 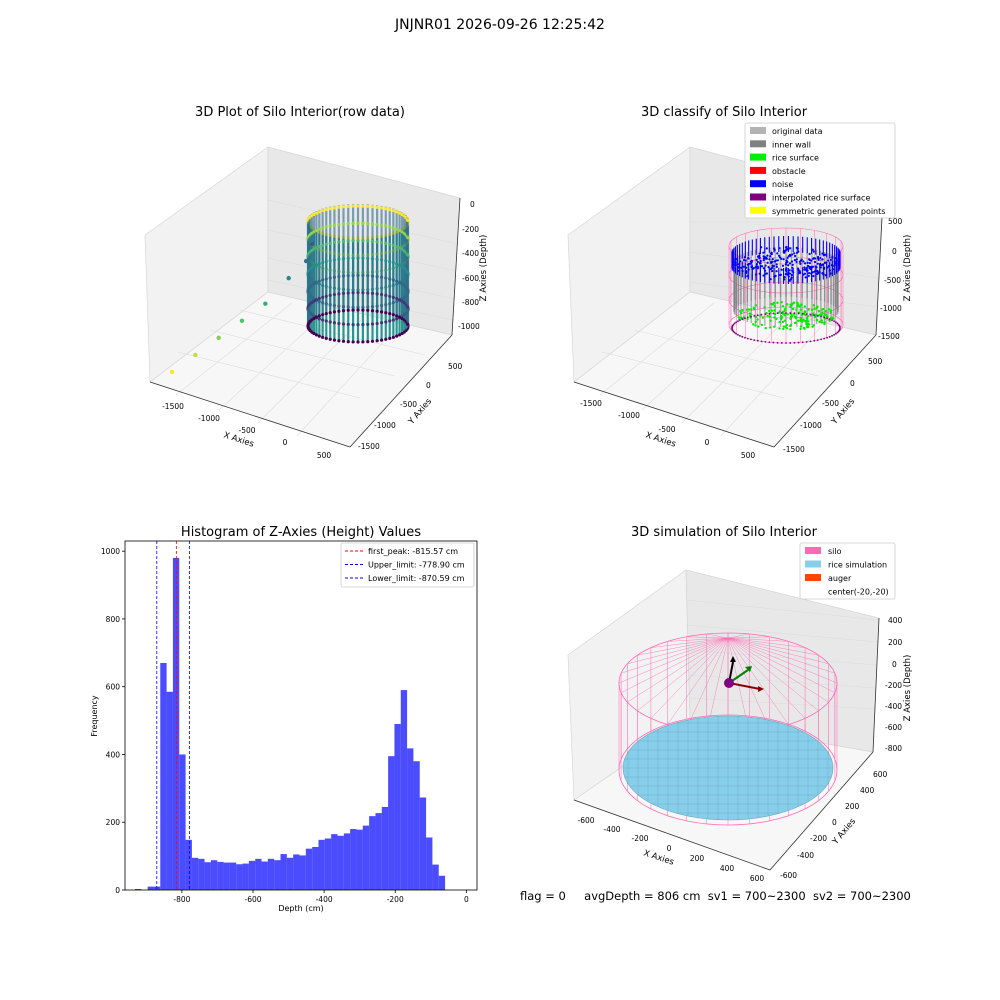 I want to click on z-tick-raw-2: -400, so click(x=470, y=253).